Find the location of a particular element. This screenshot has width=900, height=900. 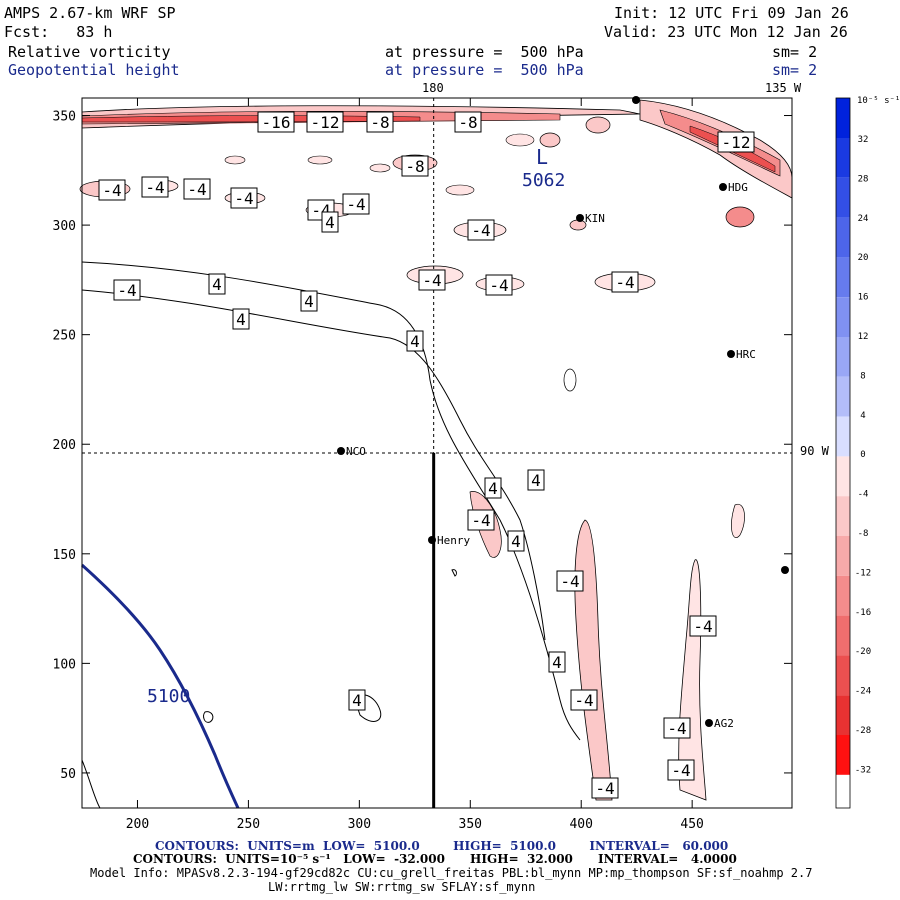

y-tick-label: 350 is located at coordinates (64, 117).